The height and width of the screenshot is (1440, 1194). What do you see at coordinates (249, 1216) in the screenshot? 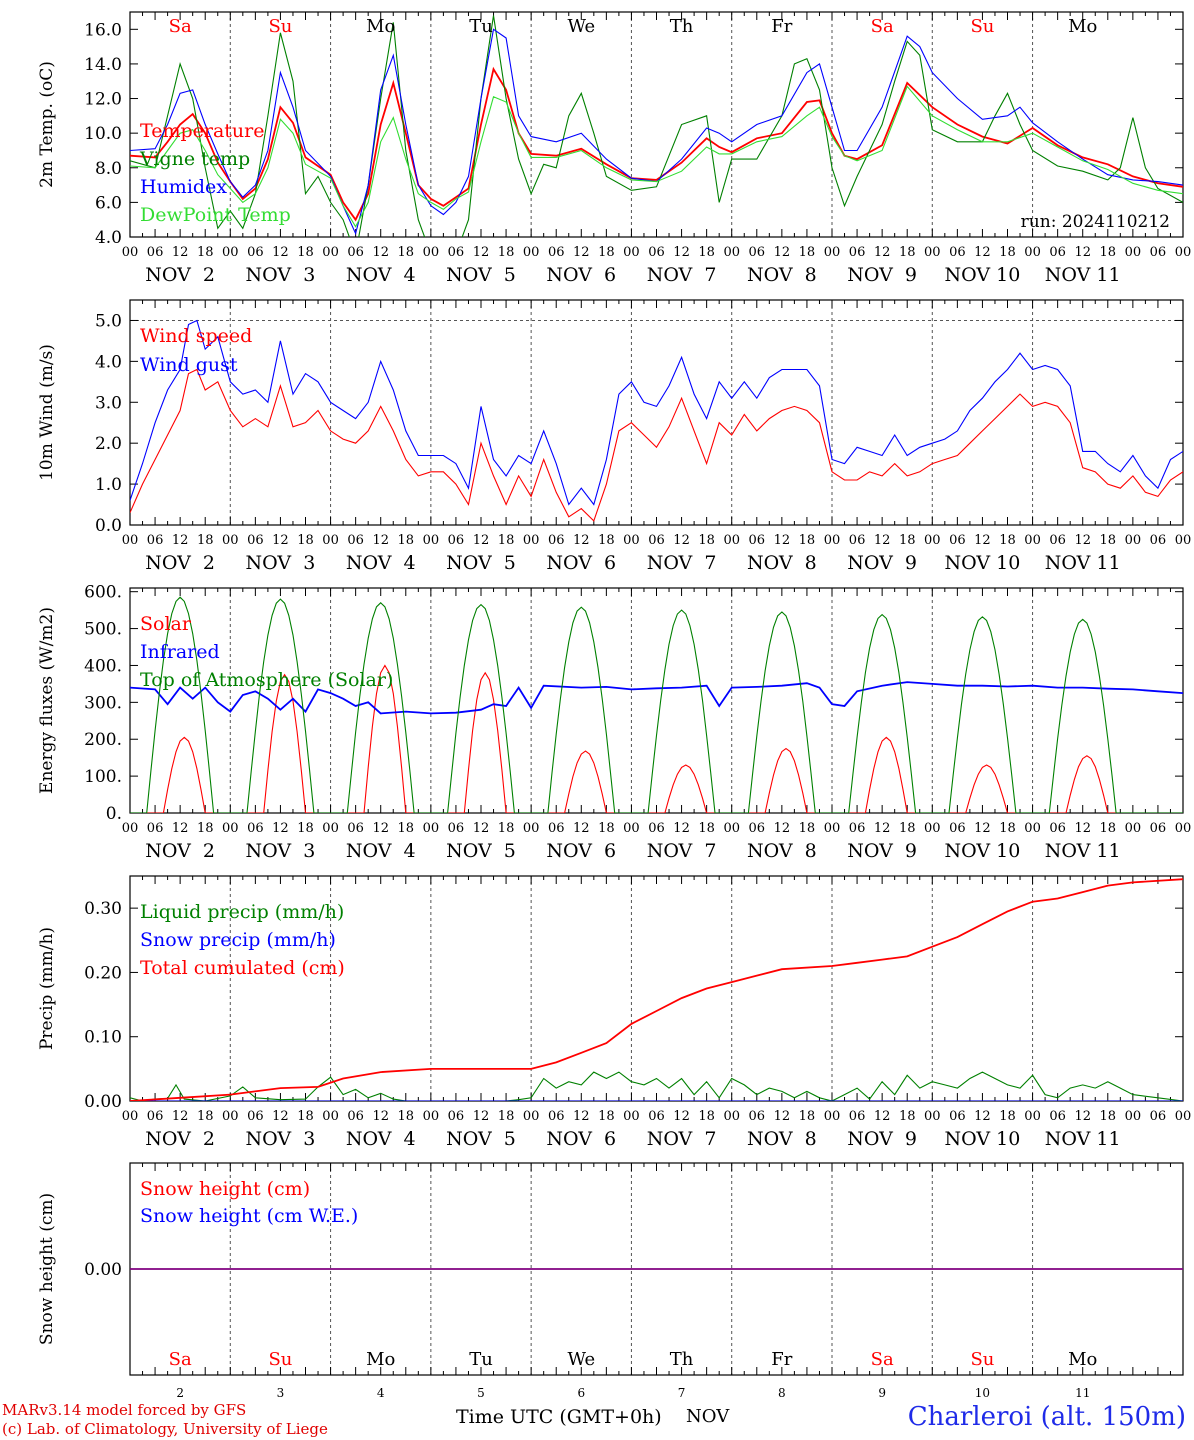
I see `legend-entry: Snow height (cm W.E.)` at bounding box center [249, 1216].